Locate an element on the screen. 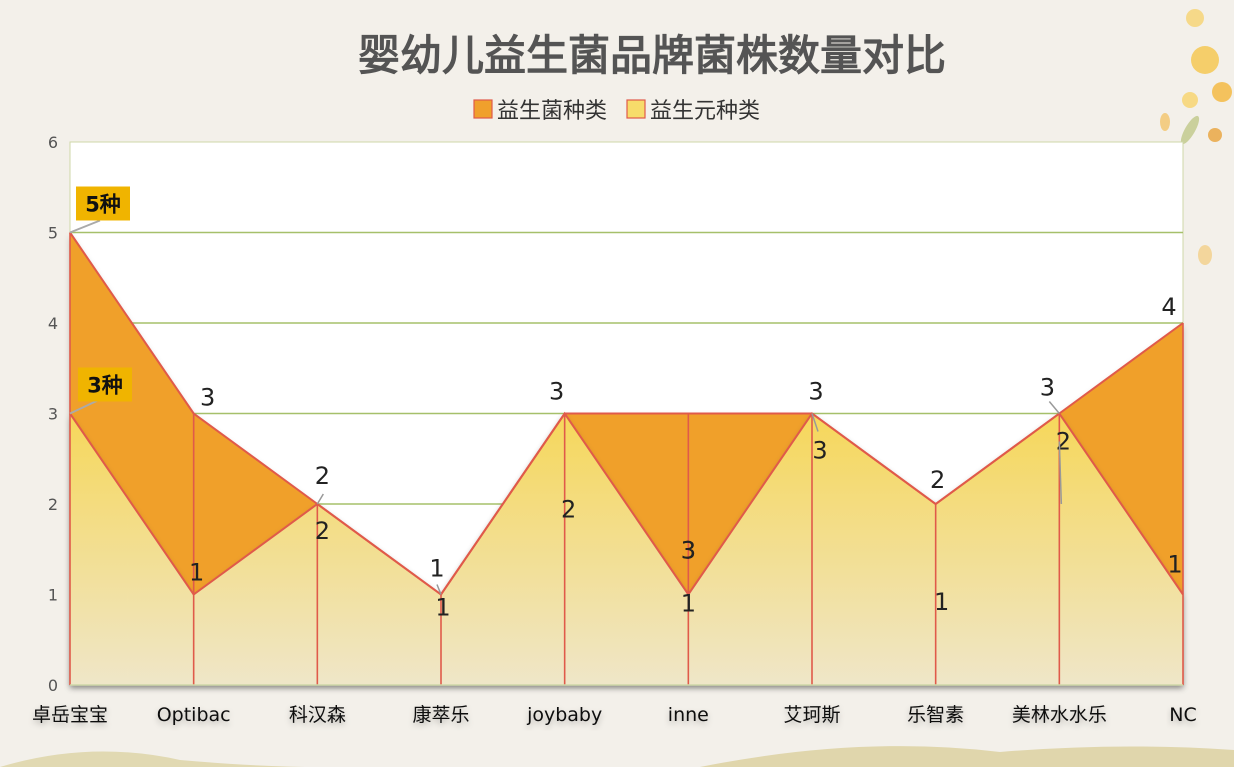 The width and height of the screenshot is (1234, 767). x-category-label: 美林水水乐 is located at coordinates (1059, 715).